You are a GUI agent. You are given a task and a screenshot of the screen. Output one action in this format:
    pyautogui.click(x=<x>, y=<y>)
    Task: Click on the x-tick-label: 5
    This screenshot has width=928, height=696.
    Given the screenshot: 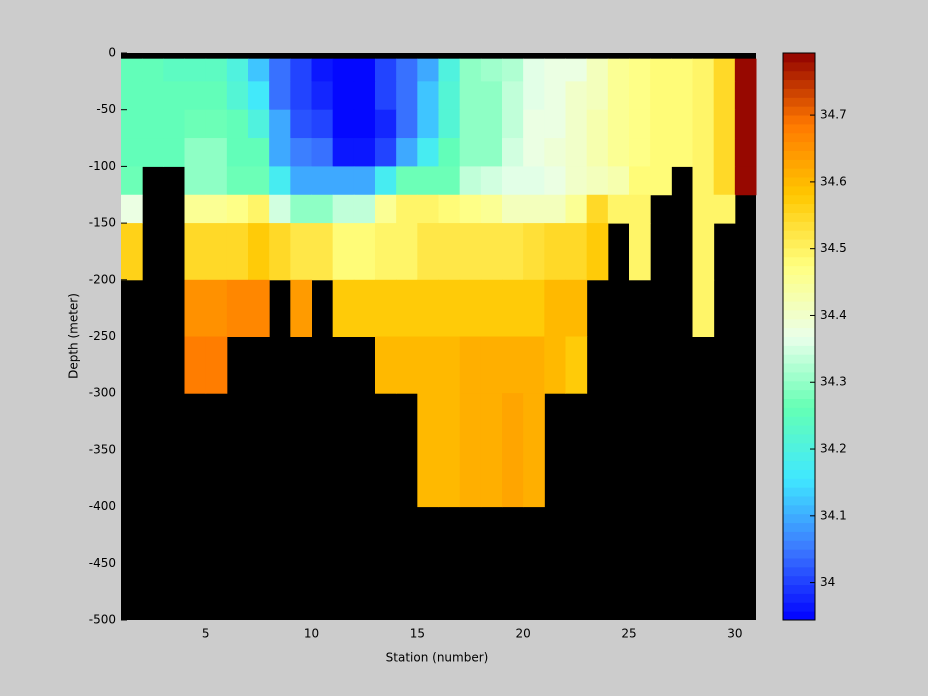 What is the action you would take?
    pyautogui.click(x=206, y=634)
    